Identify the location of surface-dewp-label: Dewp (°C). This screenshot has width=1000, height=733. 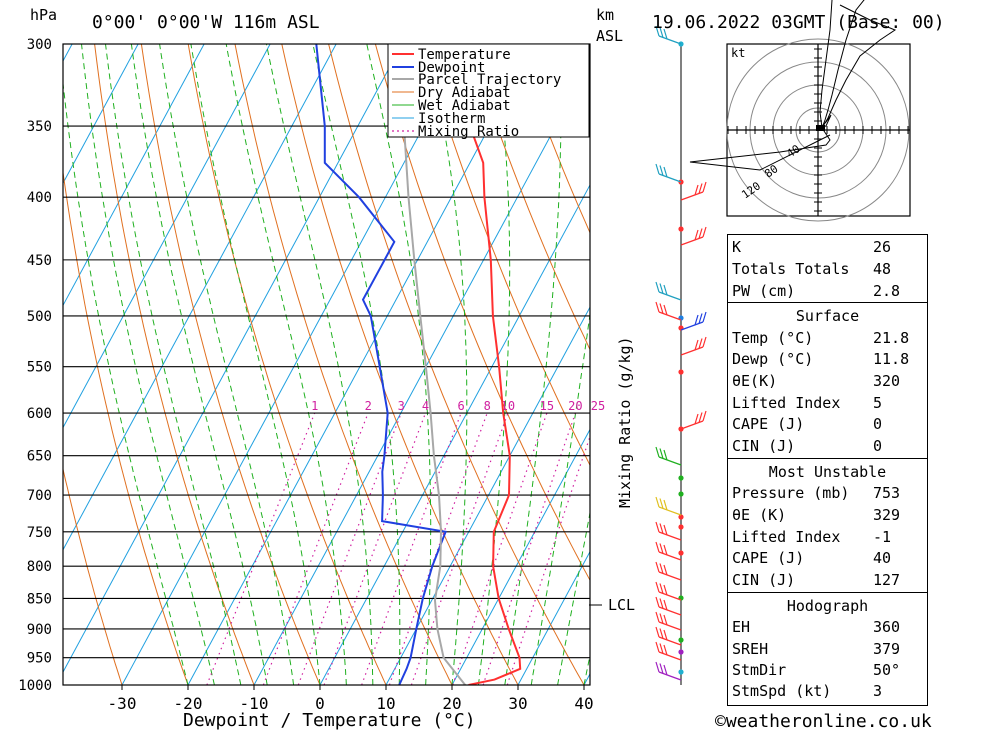
(773, 359).